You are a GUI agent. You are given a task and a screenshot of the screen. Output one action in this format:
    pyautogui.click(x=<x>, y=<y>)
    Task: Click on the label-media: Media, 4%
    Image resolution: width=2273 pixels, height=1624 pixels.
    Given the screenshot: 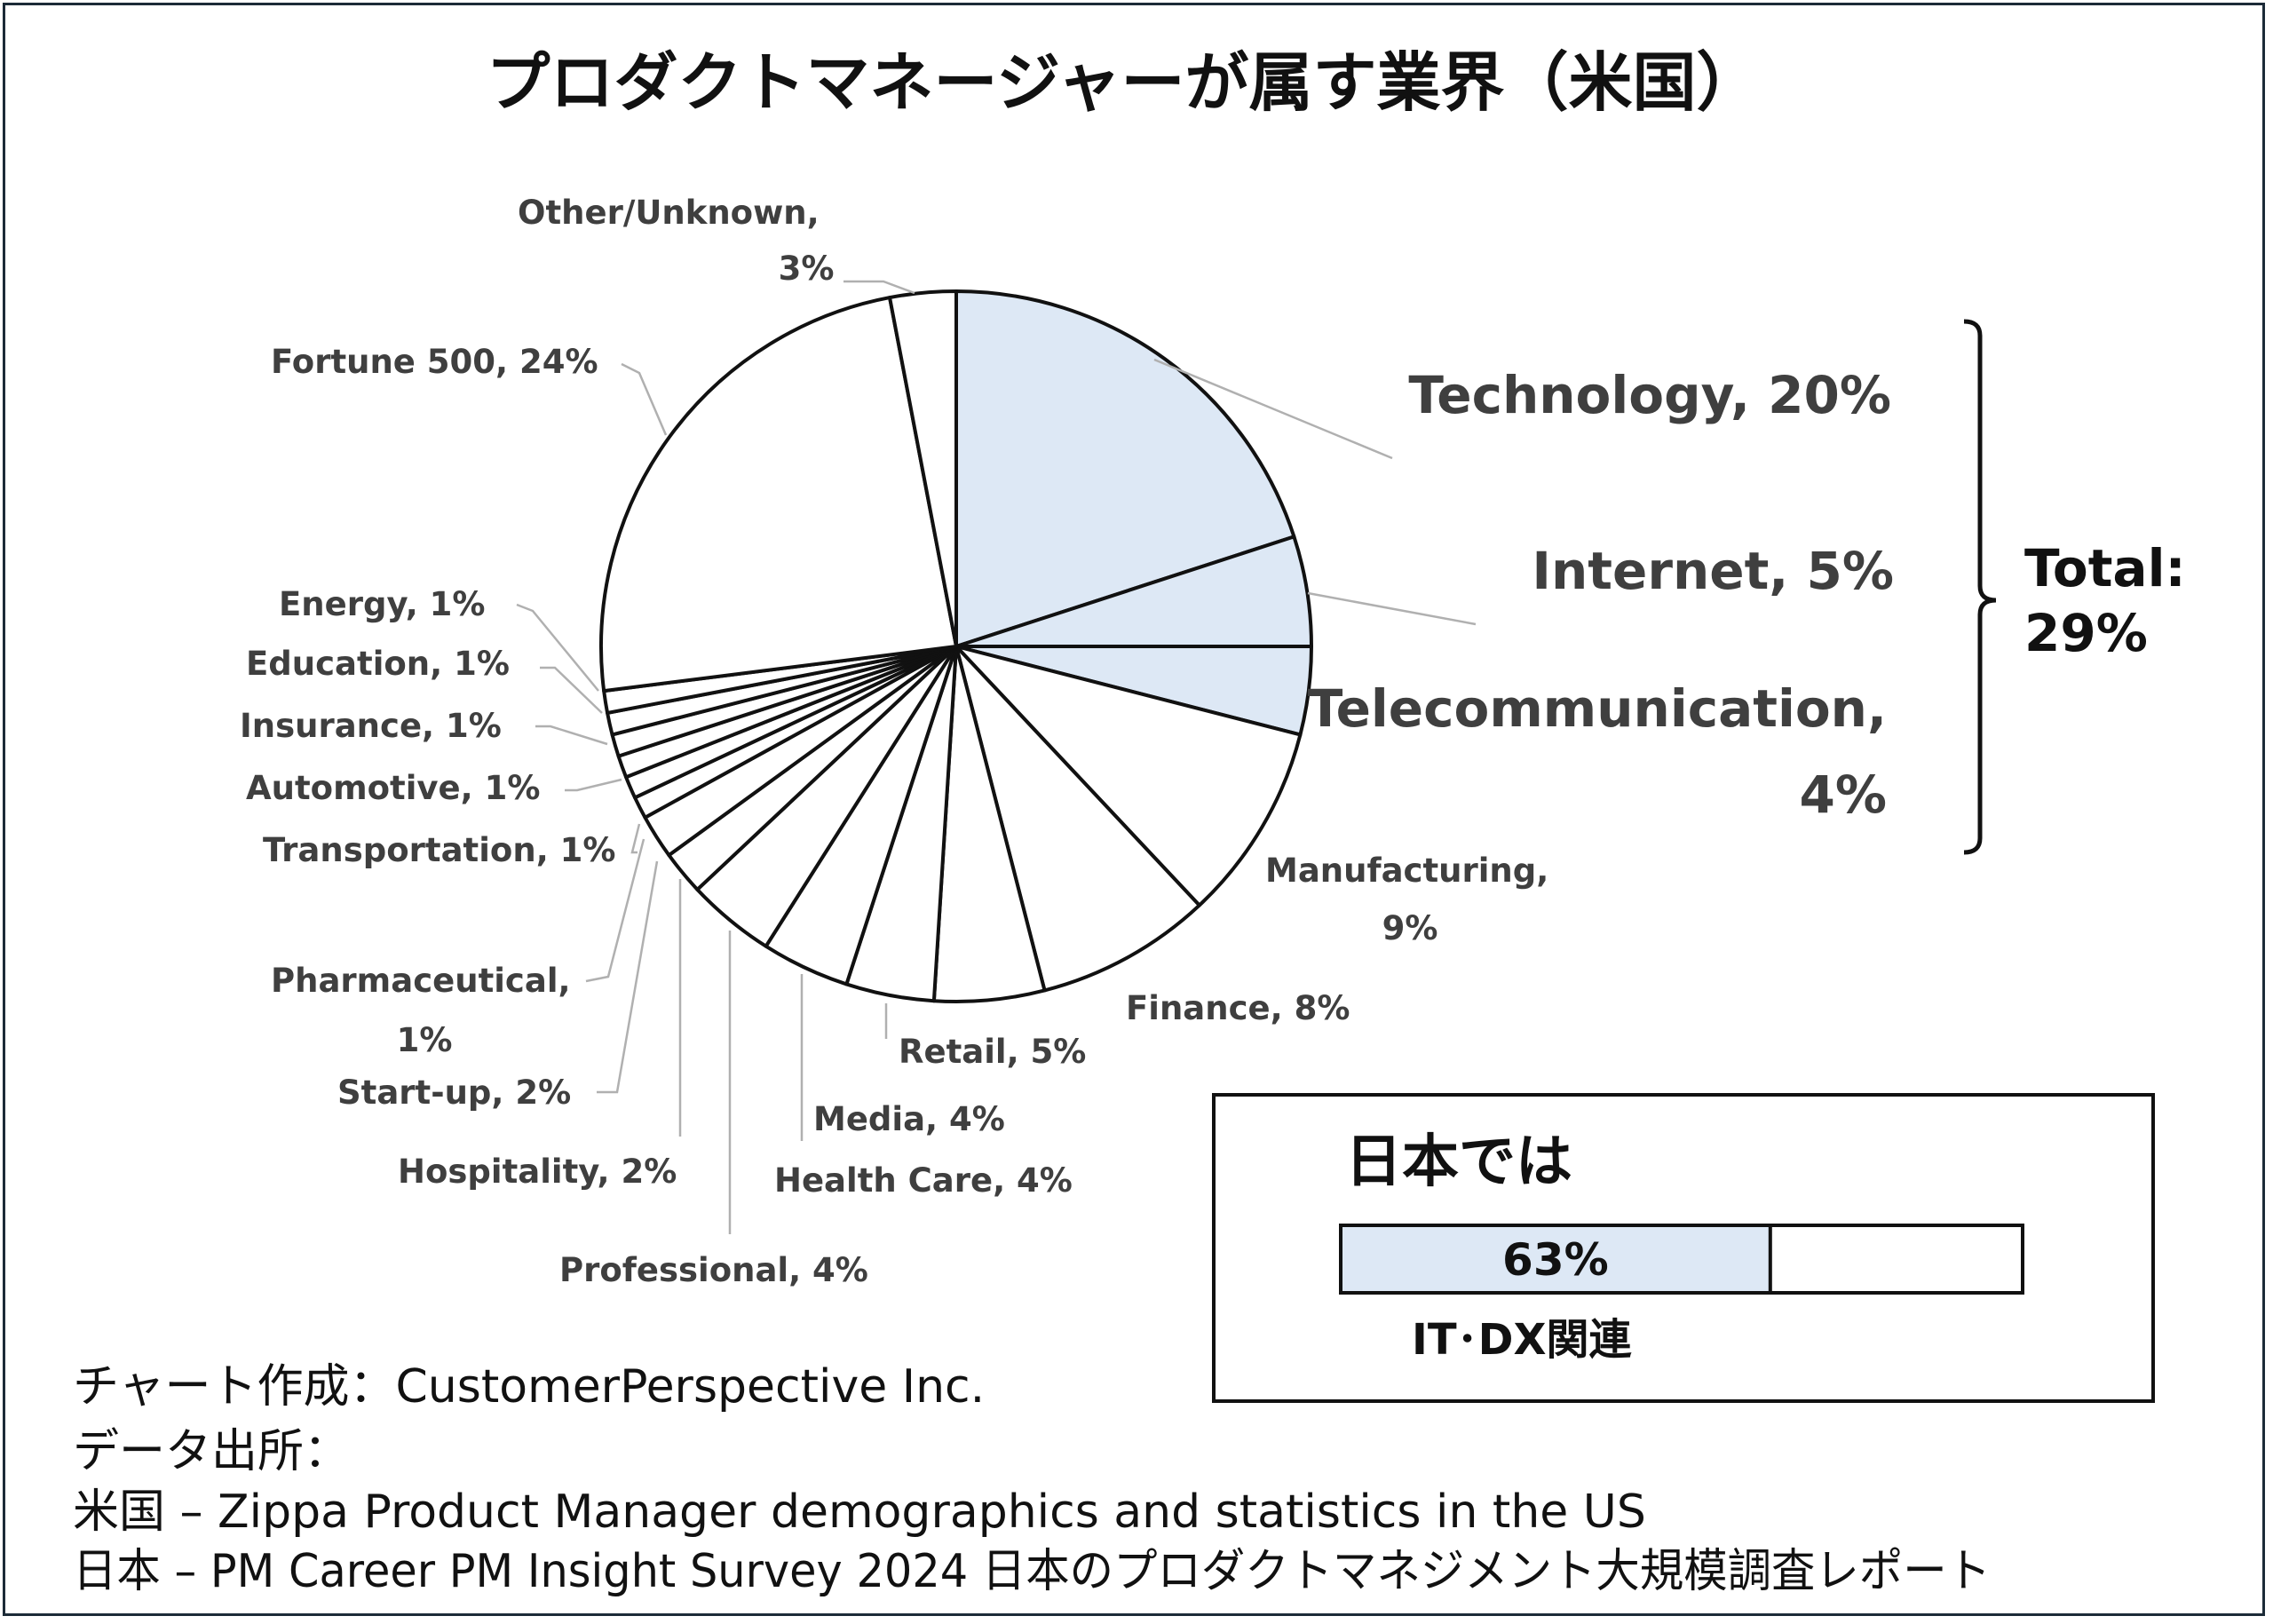 What is the action you would take?
    pyautogui.click(x=909, y=1119)
    